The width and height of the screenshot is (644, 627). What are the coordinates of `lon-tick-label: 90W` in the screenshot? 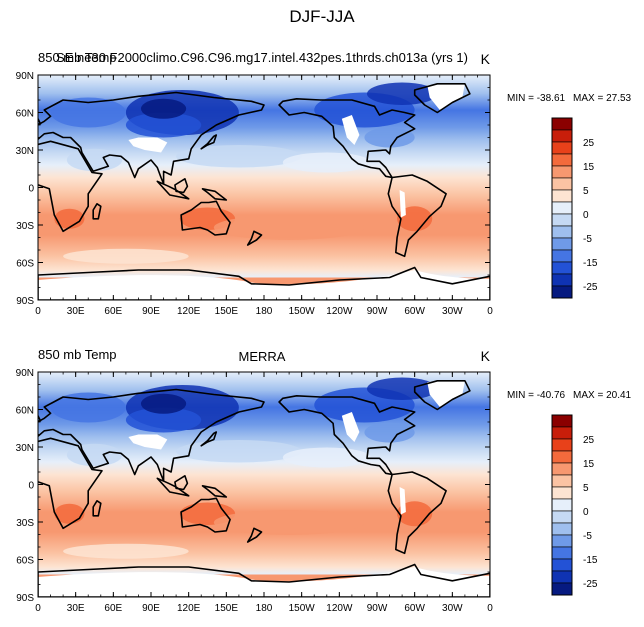 It's located at (377, 311).